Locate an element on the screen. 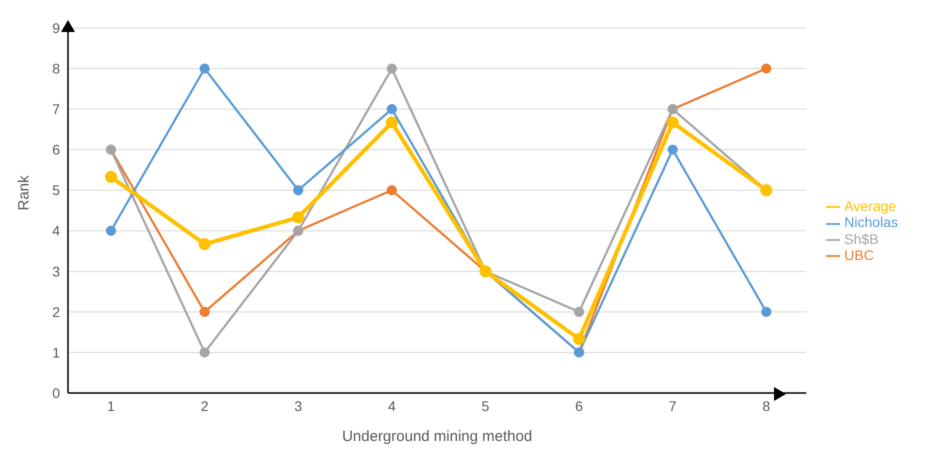 The width and height of the screenshot is (937, 462). x-axis-title: Underground mining method is located at coordinates (437, 436).